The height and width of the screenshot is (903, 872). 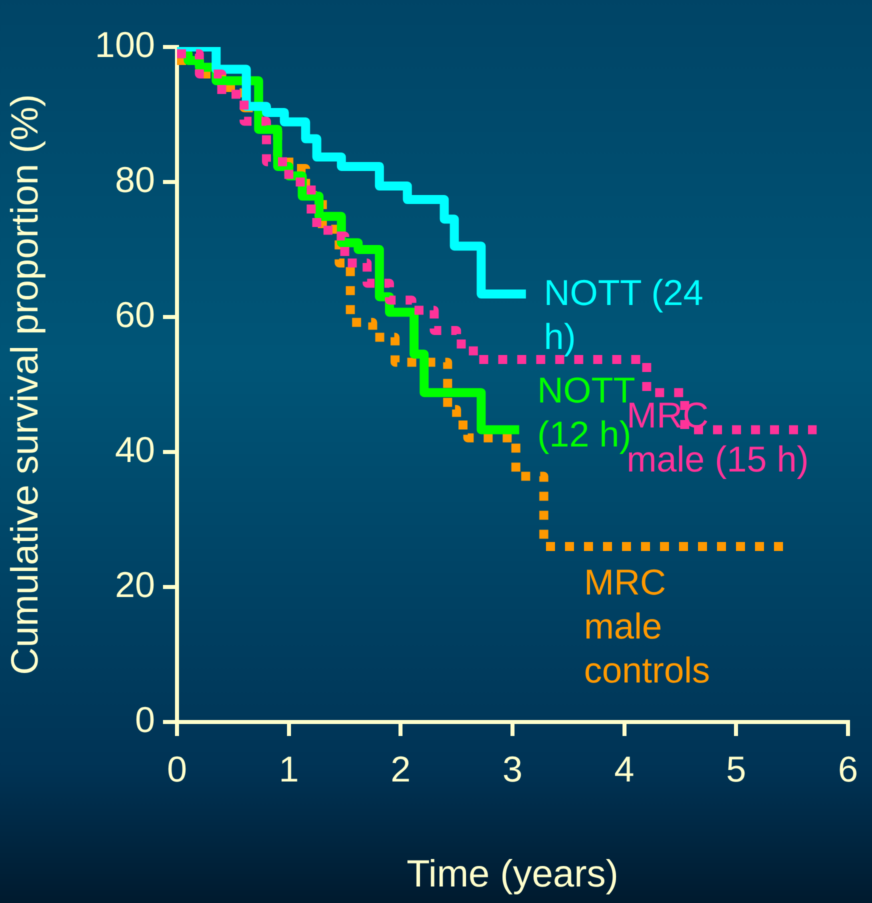 I want to click on x-tick-label: 0, so click(x=177, y=769).